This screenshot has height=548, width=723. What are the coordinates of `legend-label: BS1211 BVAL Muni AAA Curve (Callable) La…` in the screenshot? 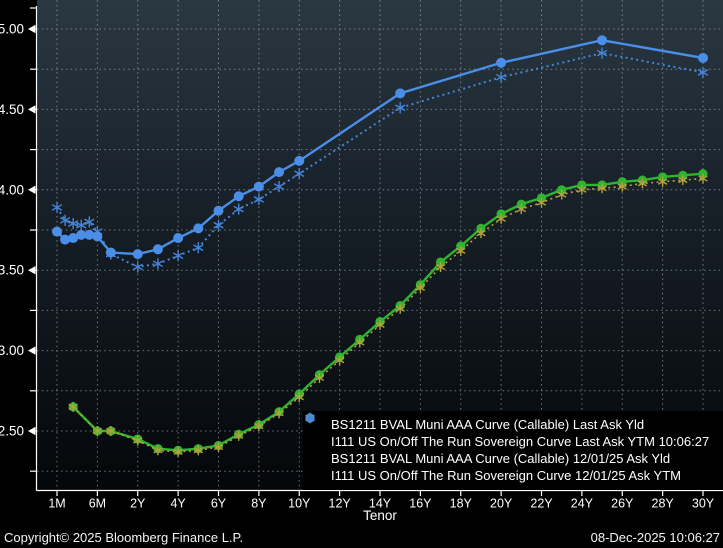 It's located at (488, 424).